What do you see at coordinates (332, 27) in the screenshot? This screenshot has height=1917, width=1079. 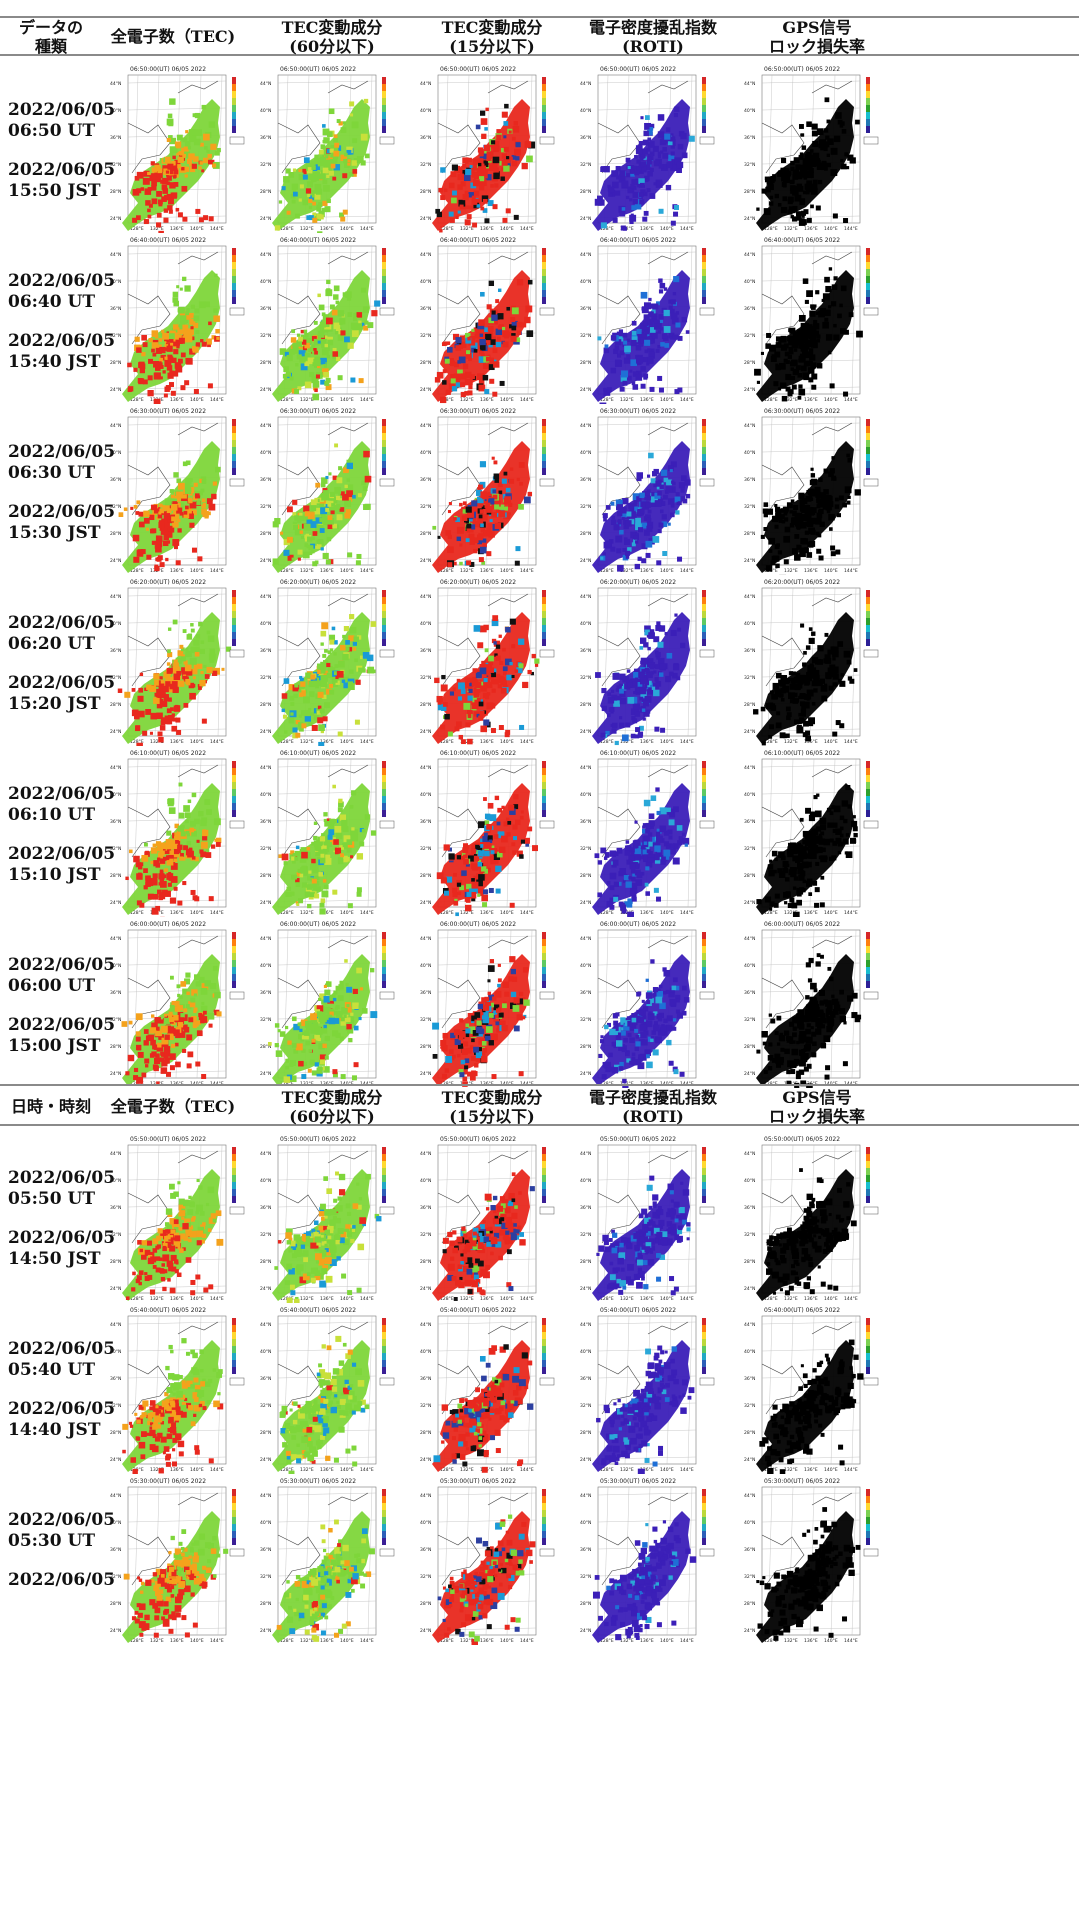 I see `column-header-line1: TEC変動成分` at bounding box center [332, 27].